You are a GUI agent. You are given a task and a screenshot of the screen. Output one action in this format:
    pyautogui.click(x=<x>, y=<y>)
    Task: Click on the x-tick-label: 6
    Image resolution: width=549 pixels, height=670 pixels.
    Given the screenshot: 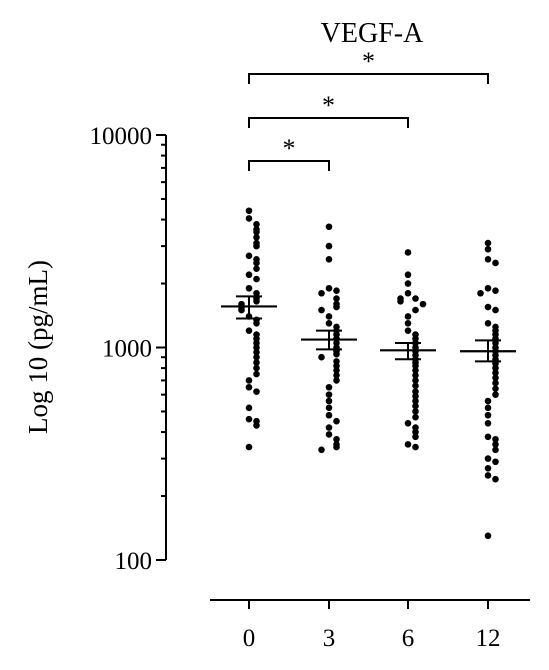 What is the action you would take?
    pyautogui.click(x=408, y=638)
    